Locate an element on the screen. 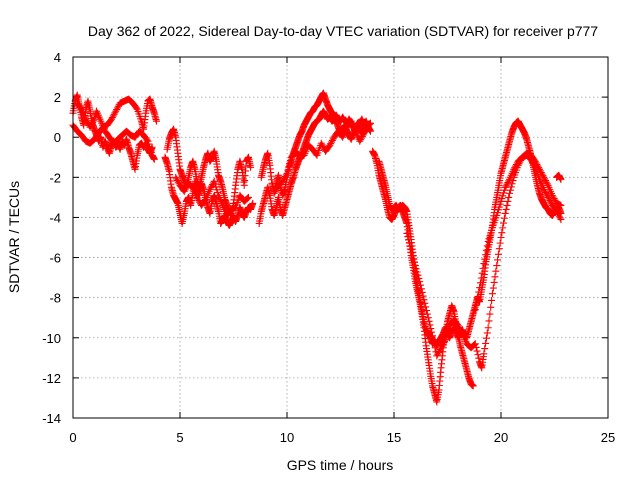 The height and width of the screenshot is (480, 640). y-tick-label: -12 is located at coordinates (51, 378).